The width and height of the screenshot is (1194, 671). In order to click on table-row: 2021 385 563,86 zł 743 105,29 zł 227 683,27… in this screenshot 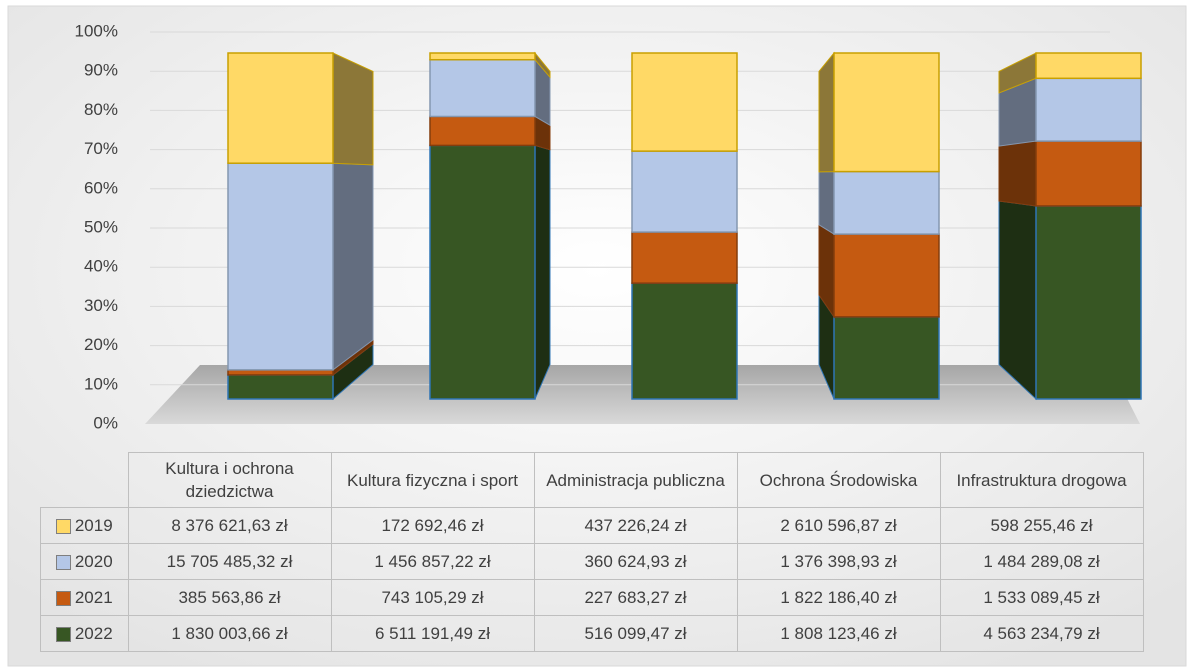, I will do `click(592, 597)`.